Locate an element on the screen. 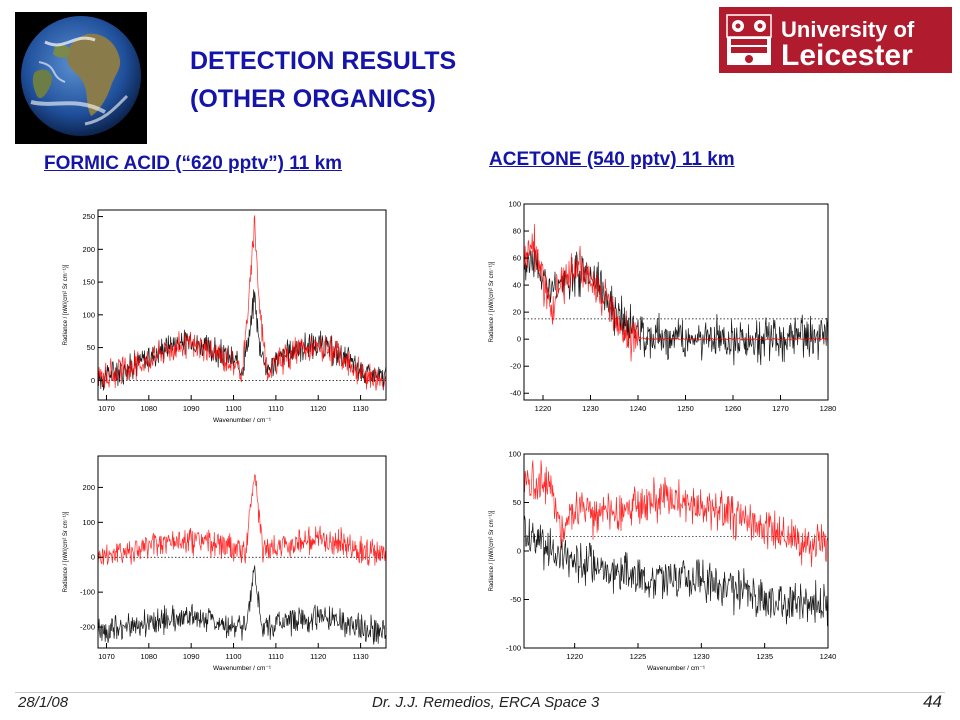 The image size is (960, 720). footer-divider is located at coordinates (480, 692).